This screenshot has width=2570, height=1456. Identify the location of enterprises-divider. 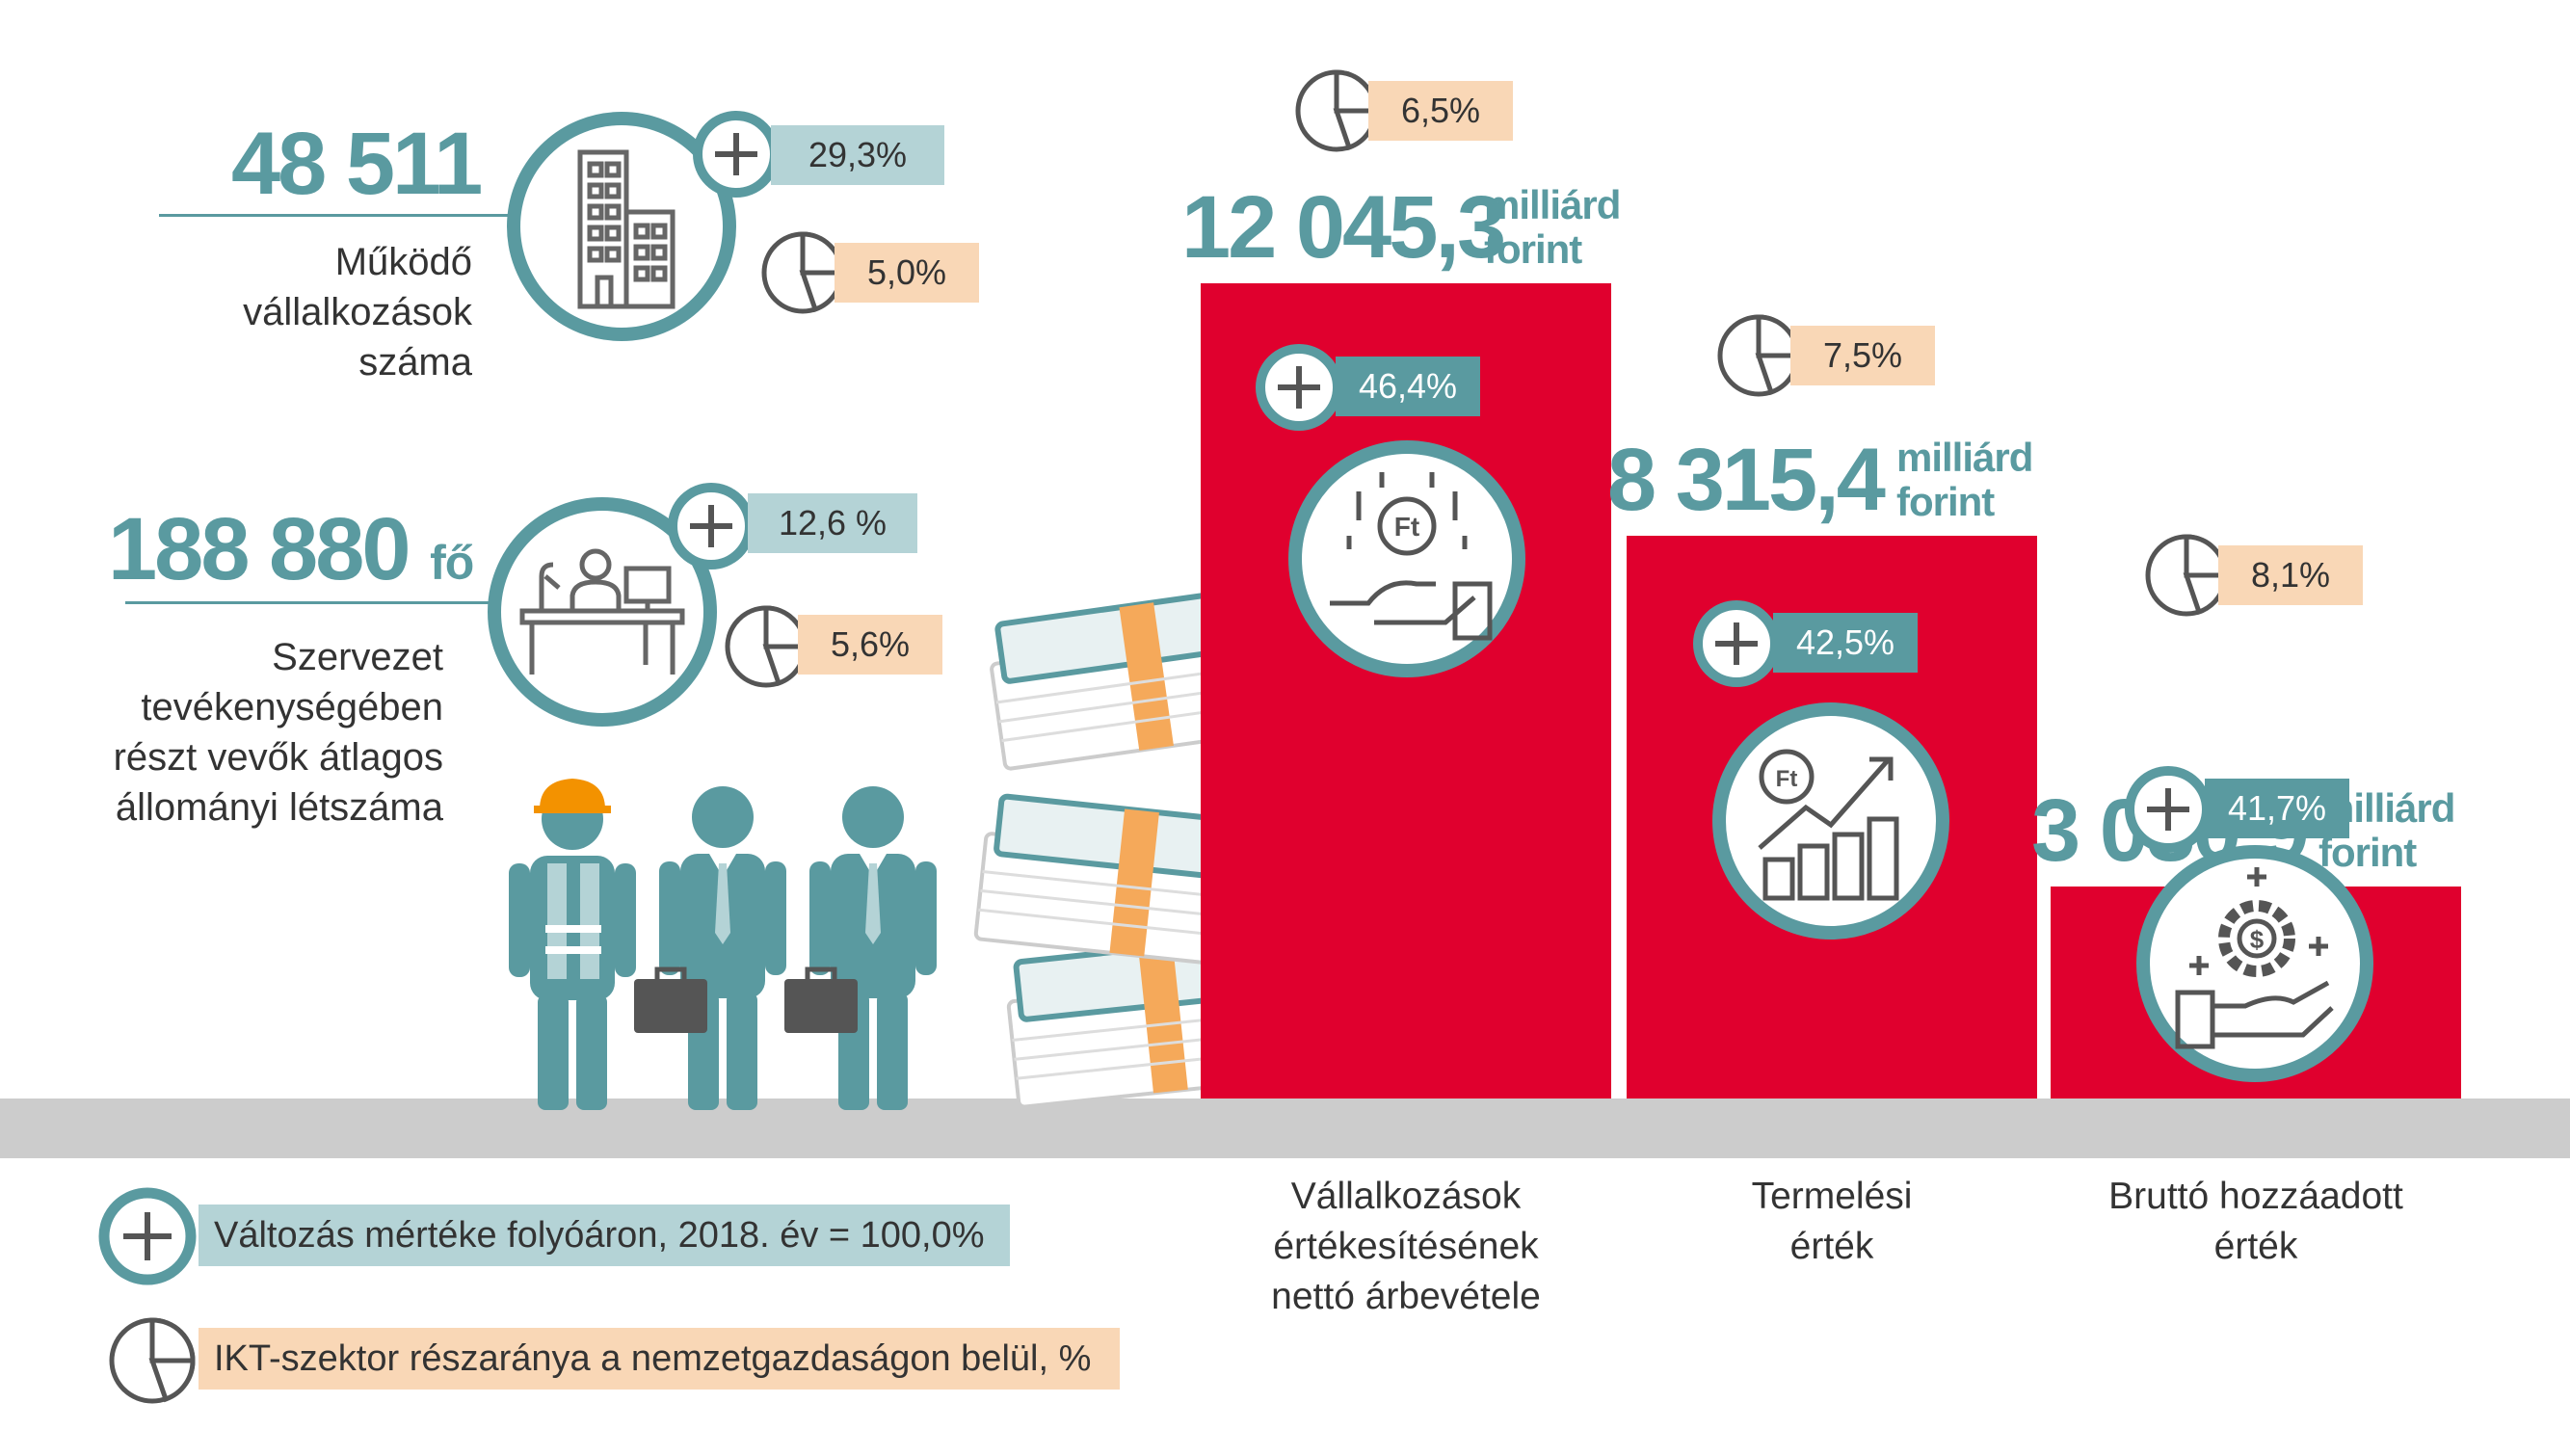
(338, 216).